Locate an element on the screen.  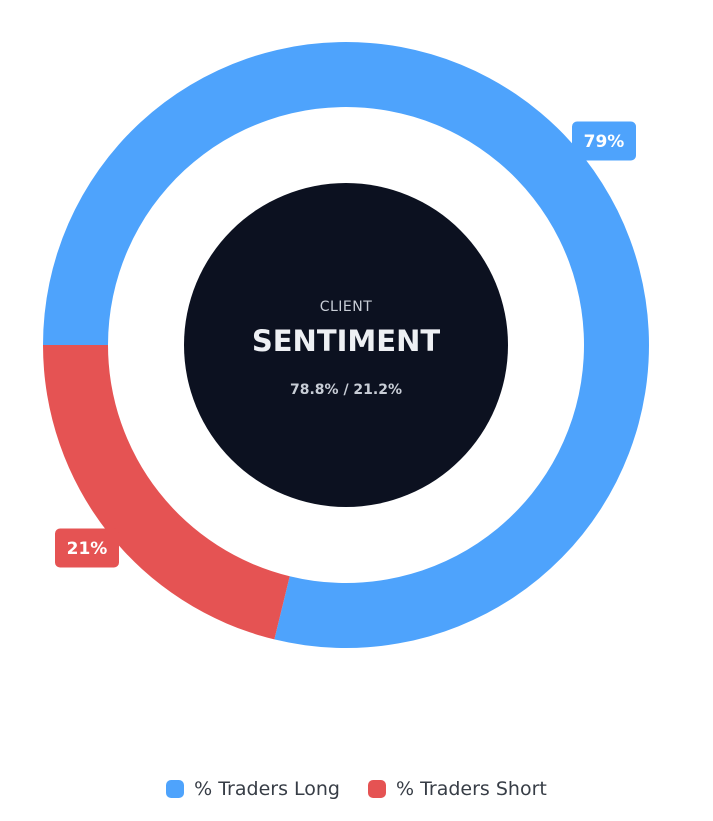
slice-label-text: 21% is located at coordinates (87, 549).